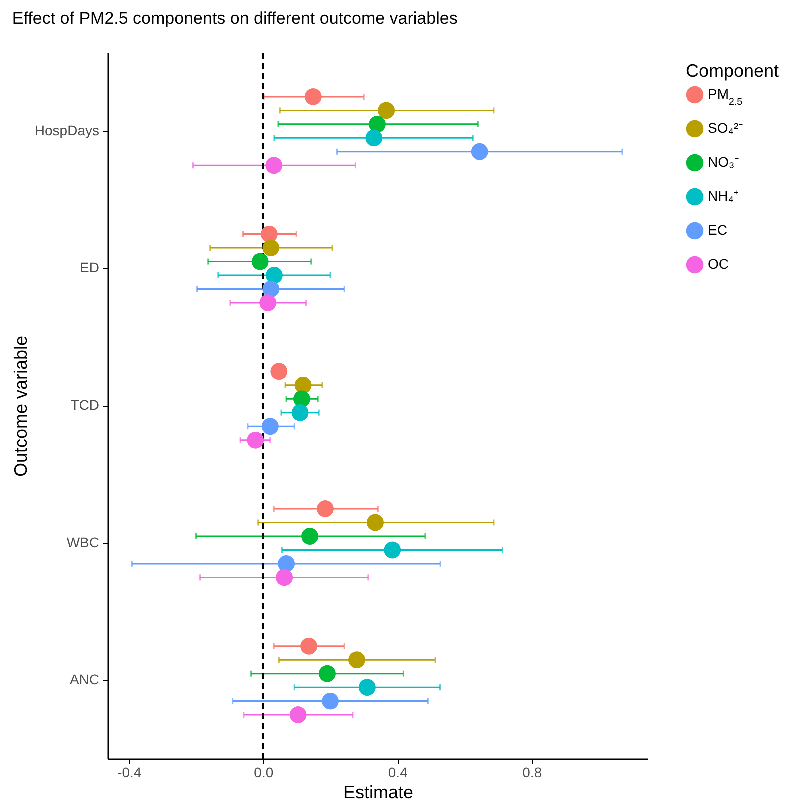  Describe the element at coordinates (378, 792) in the screenshot. I see `x-axis-title: Estimate` at that location.